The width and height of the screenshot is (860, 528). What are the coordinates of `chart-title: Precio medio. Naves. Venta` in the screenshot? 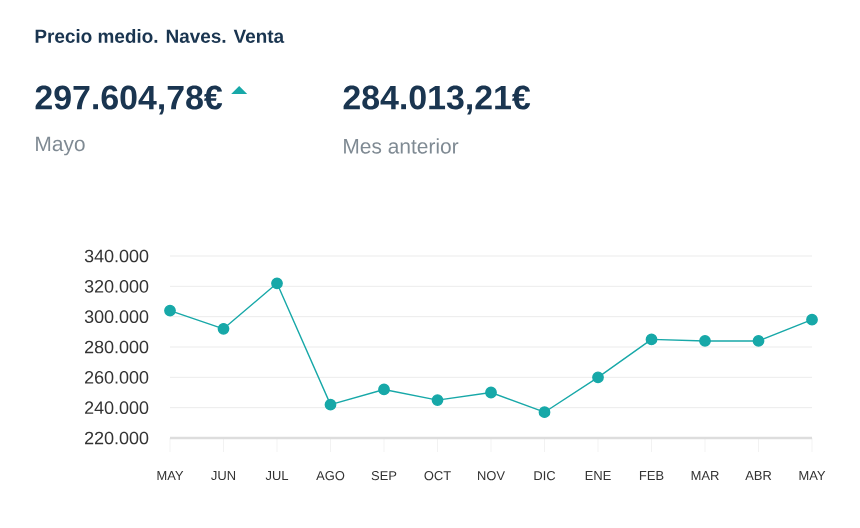 It's located at (160, 36).